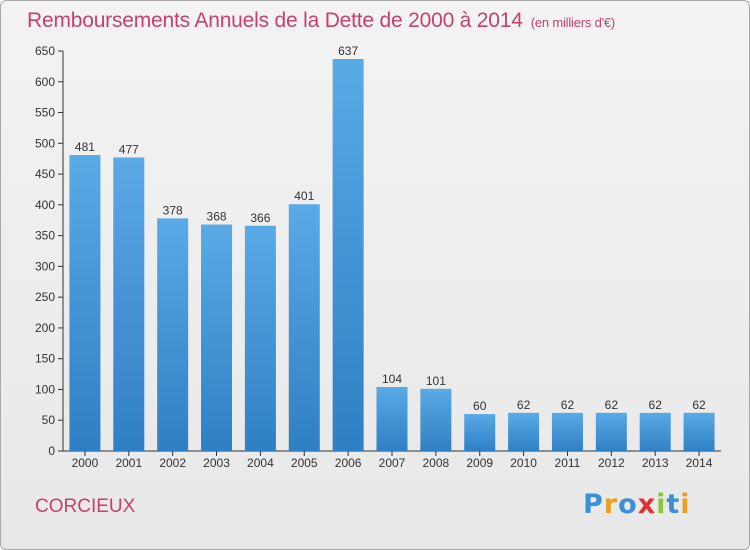 This screenshot has height=550, width=750. What do you see at coordinates (45, 389) in the screenshot?
I see `y-tick-label: 100` at bounding box center [45, 389].